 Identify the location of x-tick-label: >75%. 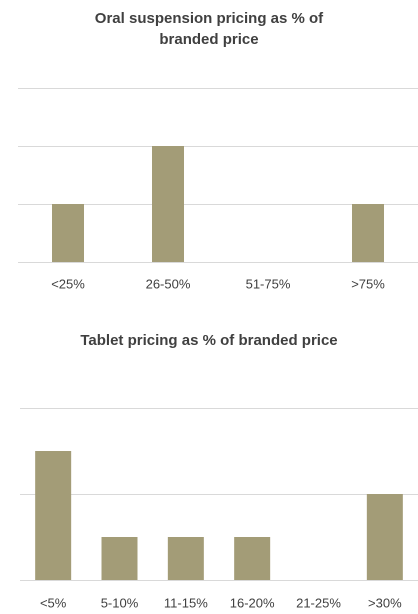
(368, 283).